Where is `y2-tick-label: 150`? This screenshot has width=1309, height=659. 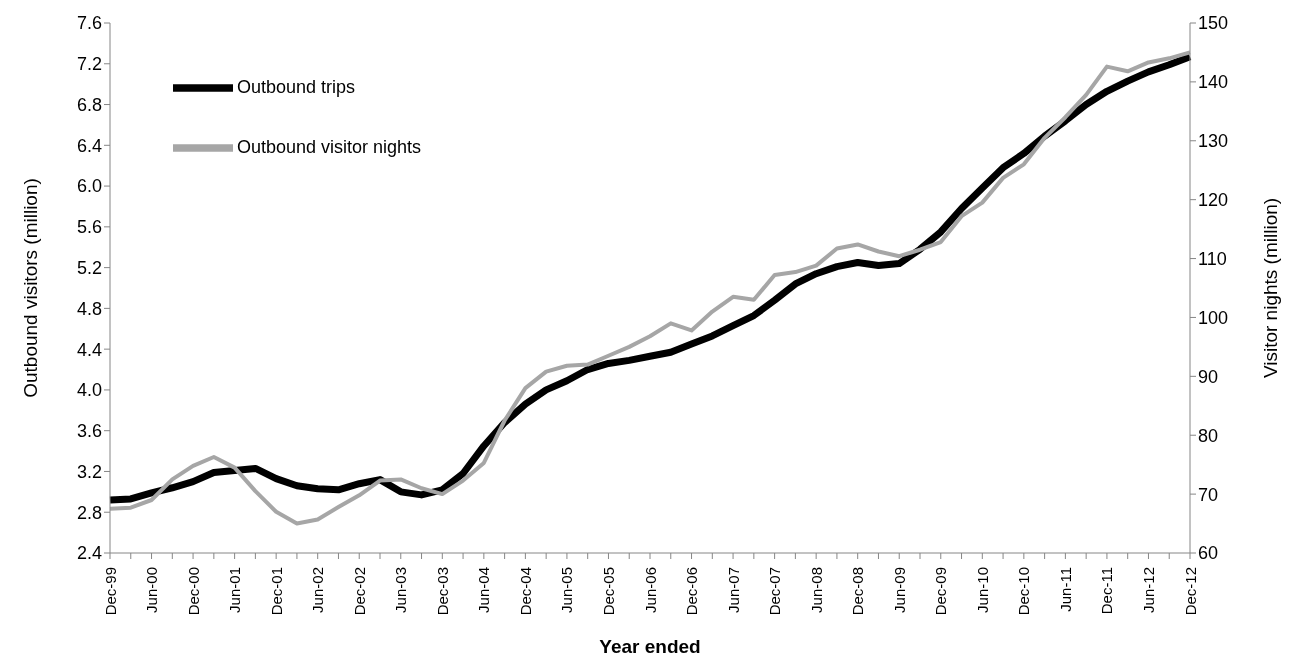
y2-tick-label: 150 is located at coordinates (1213, 23).